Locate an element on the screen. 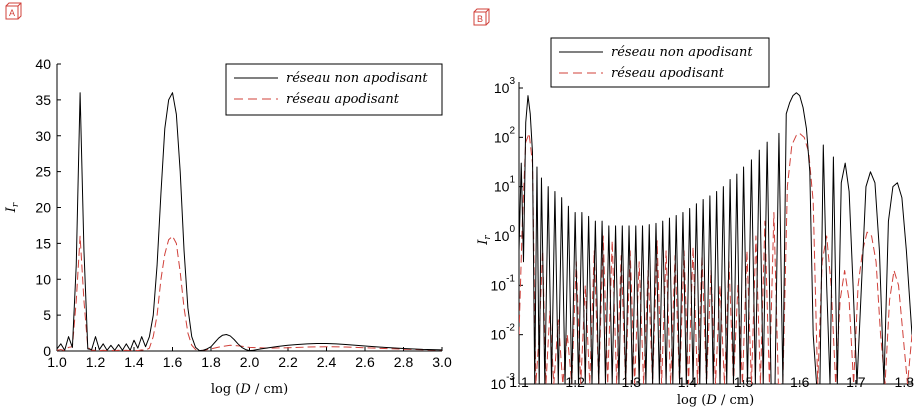 The width and height of the screenshot is (922, 412). chart-a-x-tick-label: 2.6 is located at coordinates (365, 362).